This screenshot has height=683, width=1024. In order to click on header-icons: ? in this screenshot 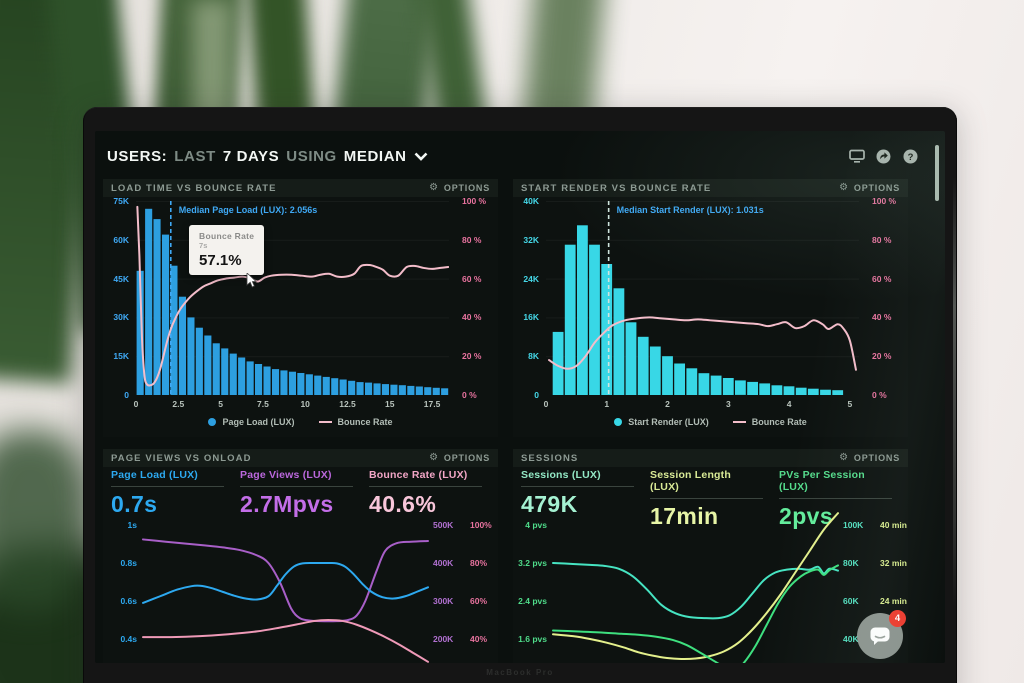, I will do `click(883, 156)`.